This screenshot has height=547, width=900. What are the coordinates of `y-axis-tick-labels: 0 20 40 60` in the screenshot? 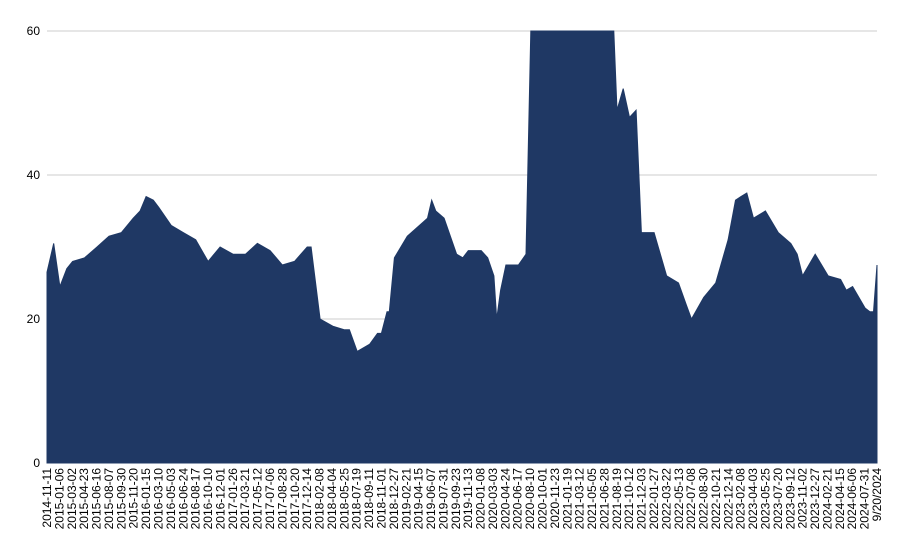 It's located at (34, 247).